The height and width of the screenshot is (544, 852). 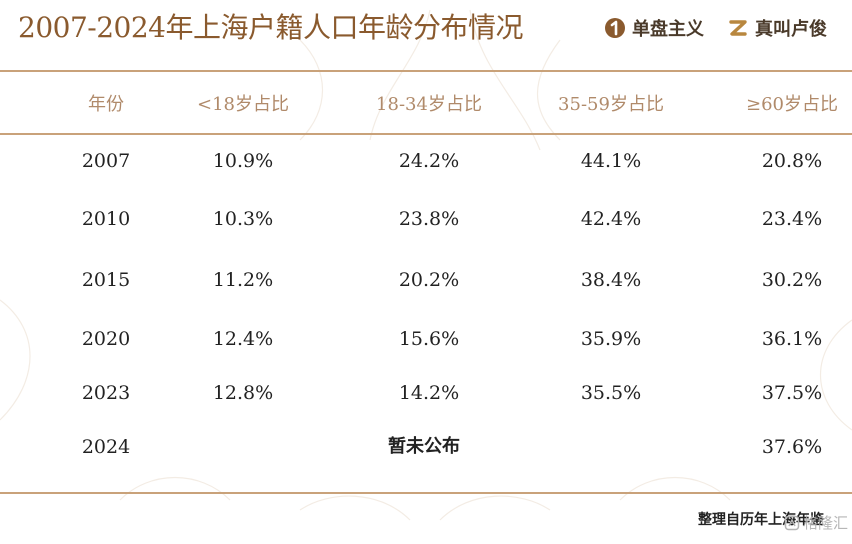 What do you see at coordinates (426, 71) in the screenshot?
I see `top-divider` at bounding box center [426, 71].